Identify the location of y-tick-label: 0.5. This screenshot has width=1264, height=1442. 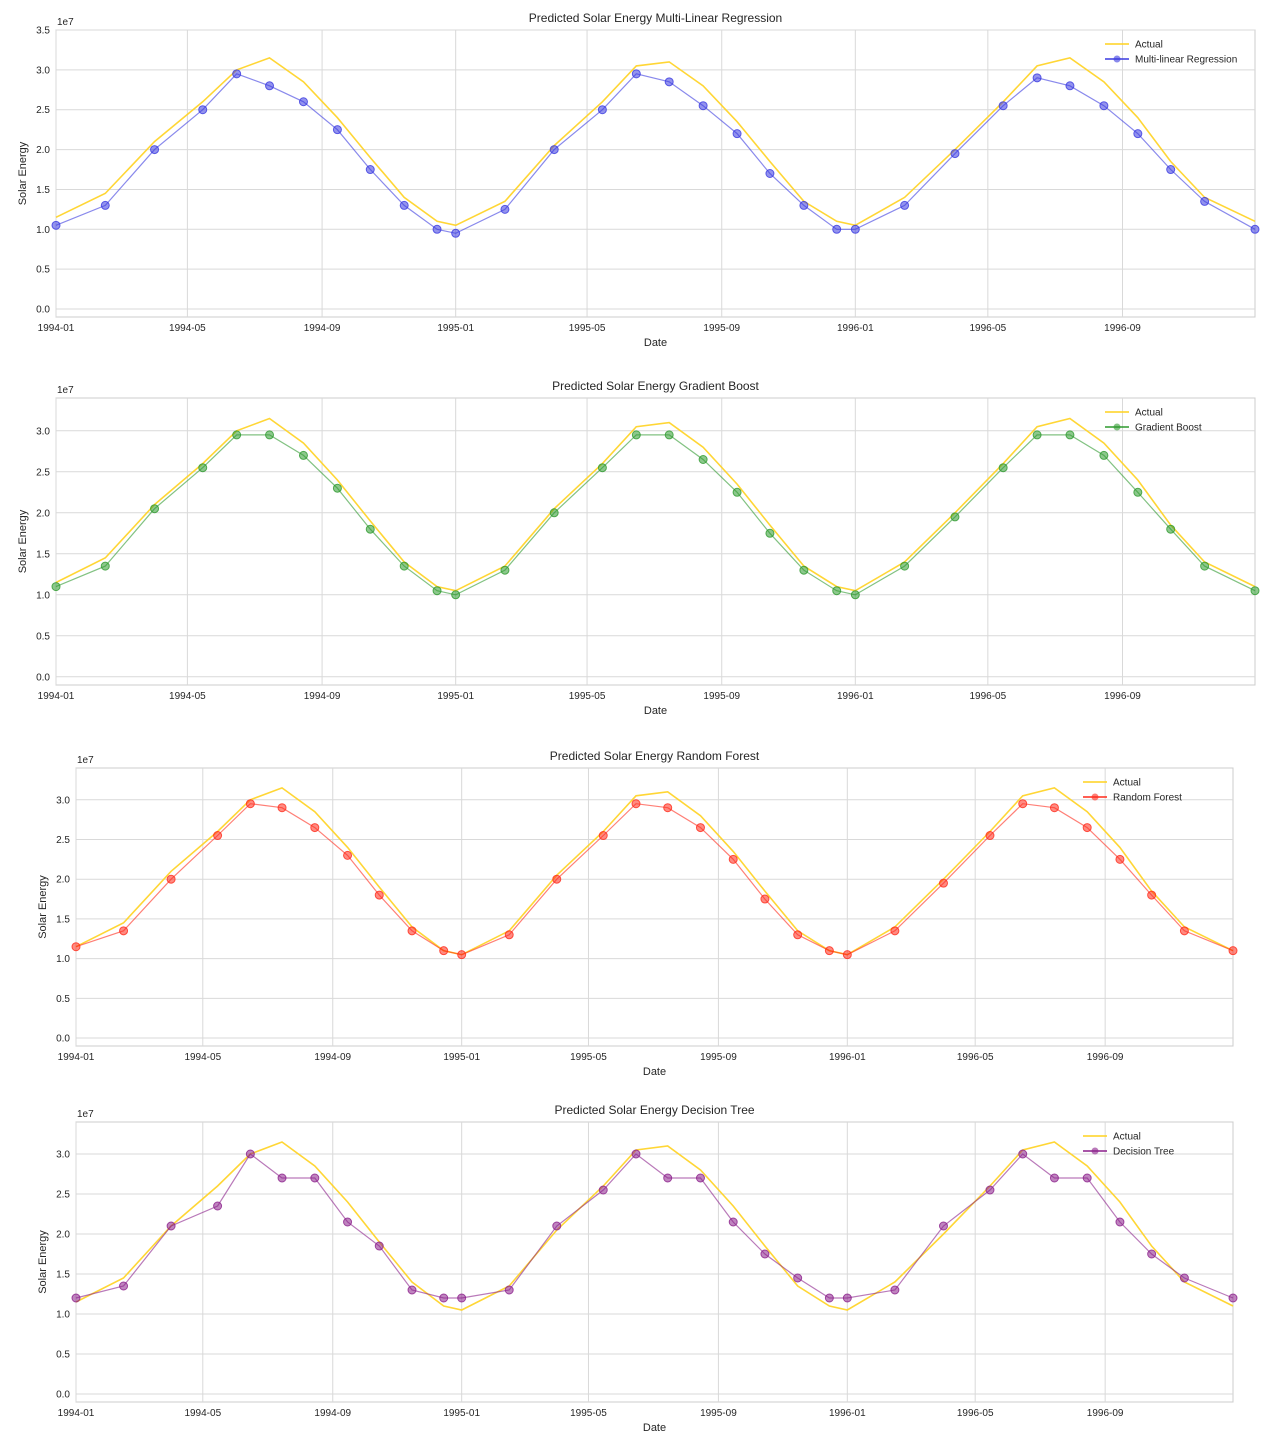
(43, 636).